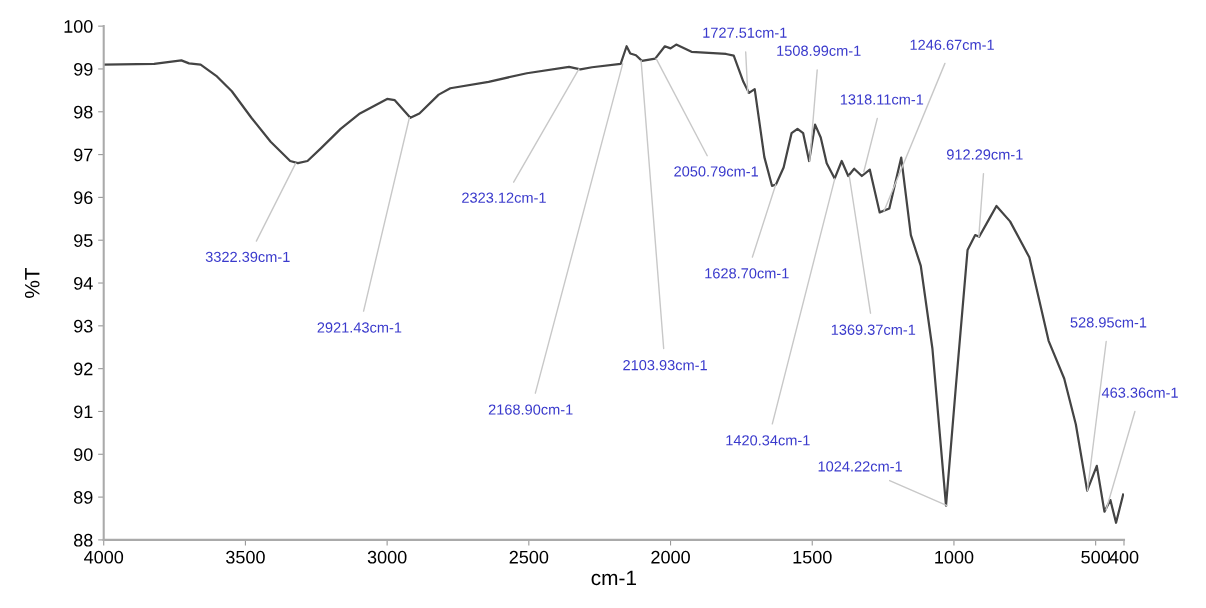 The width and height of the screenshot is (1206, 608). Describe the element at coordinates (32, 282) in the screenshot. I see `y-axis-title: %T` at that location.